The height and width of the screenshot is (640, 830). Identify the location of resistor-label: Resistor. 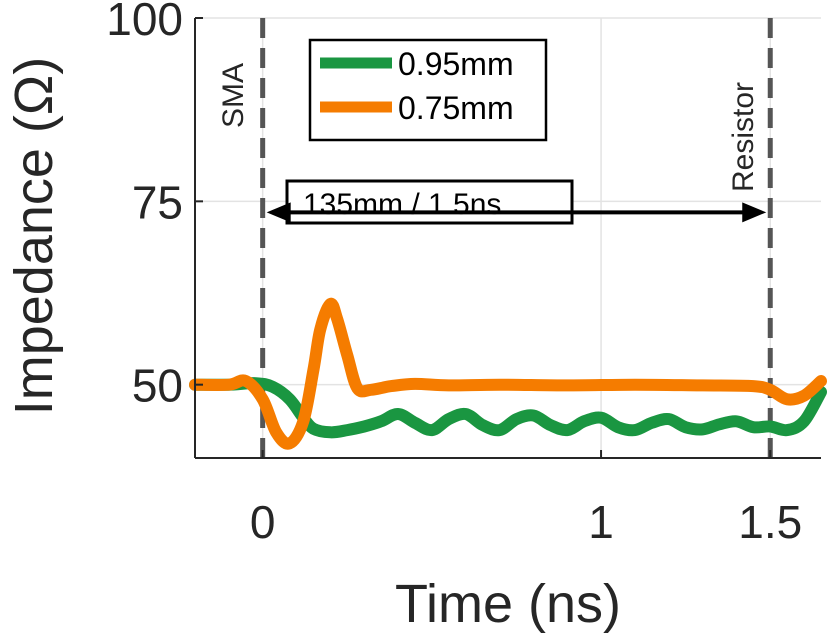
(743, 137).